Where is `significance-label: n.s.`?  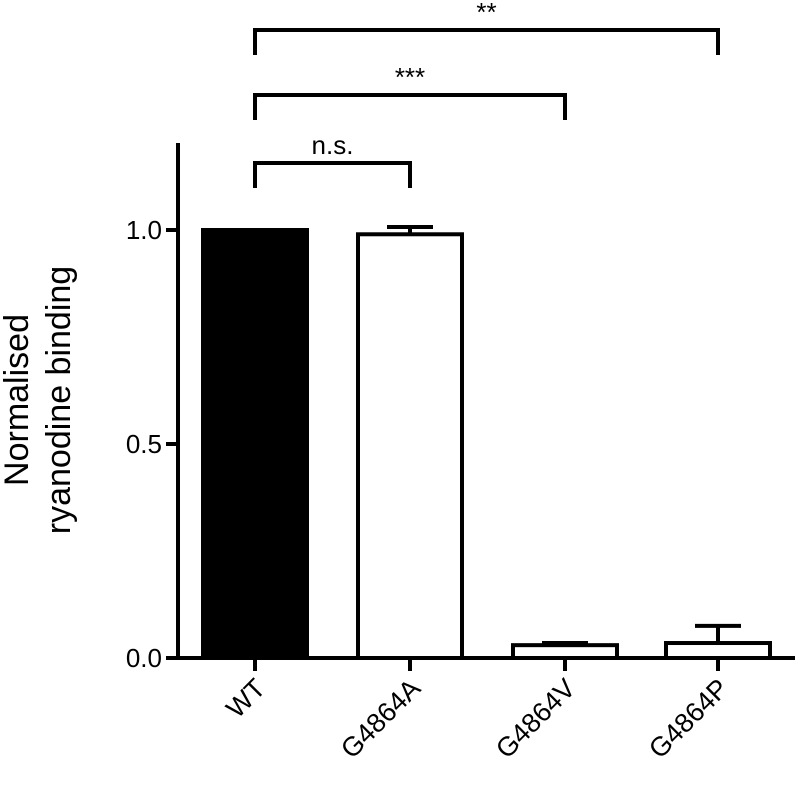
significance-label: n.s. is located at coordinates (333, 145).